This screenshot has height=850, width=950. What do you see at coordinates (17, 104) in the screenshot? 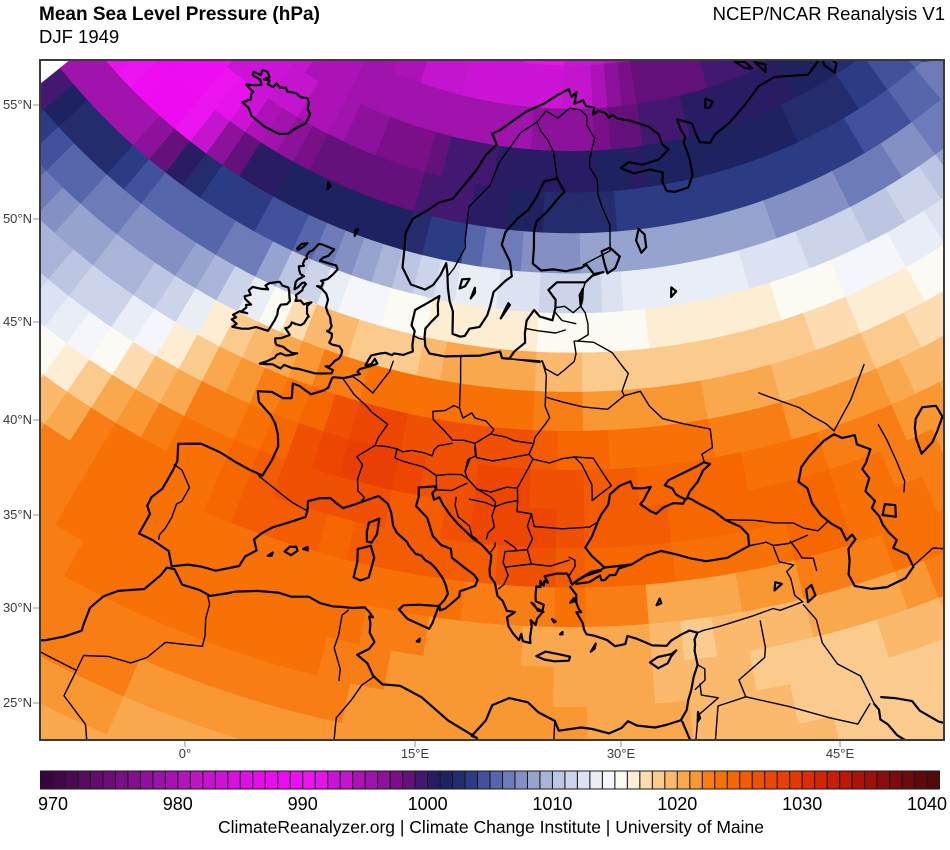
I see `svg-text: 55°N` at bounding box center [17, 104].